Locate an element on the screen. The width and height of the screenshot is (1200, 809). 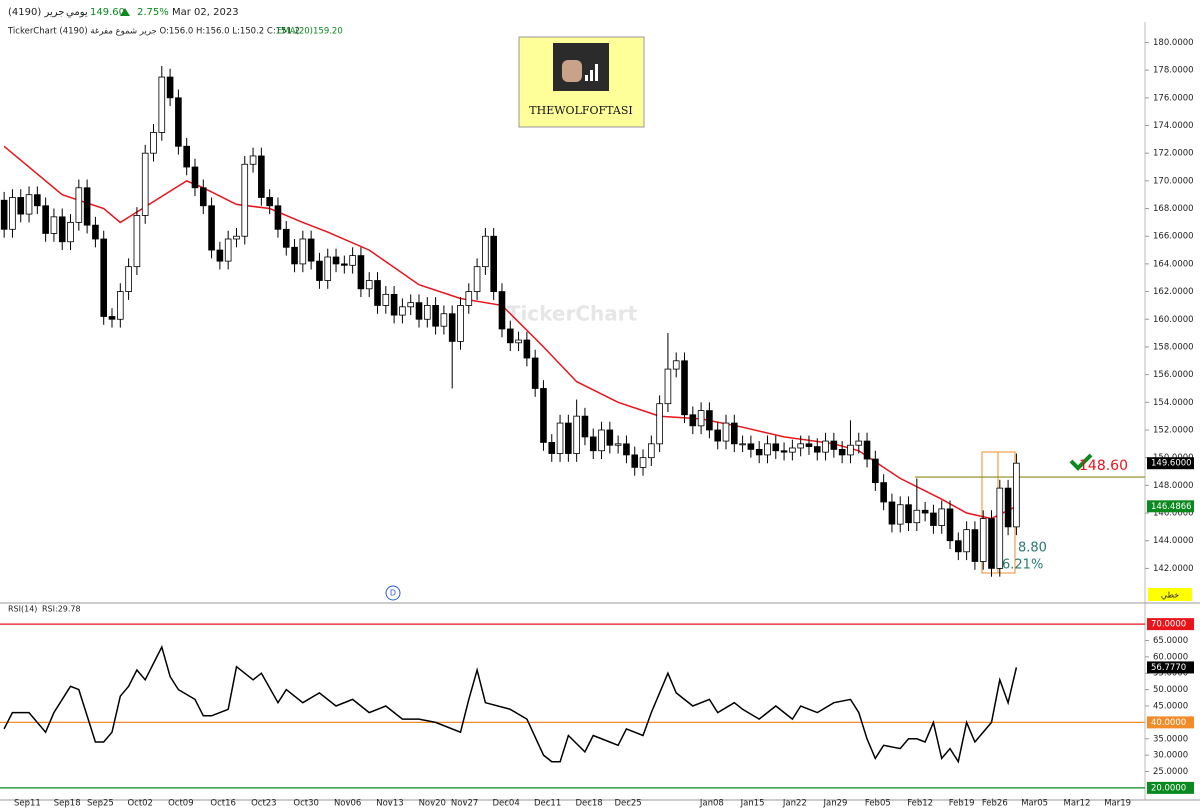
x-tick-label: Dec18 is located at coordinates (588, 804).